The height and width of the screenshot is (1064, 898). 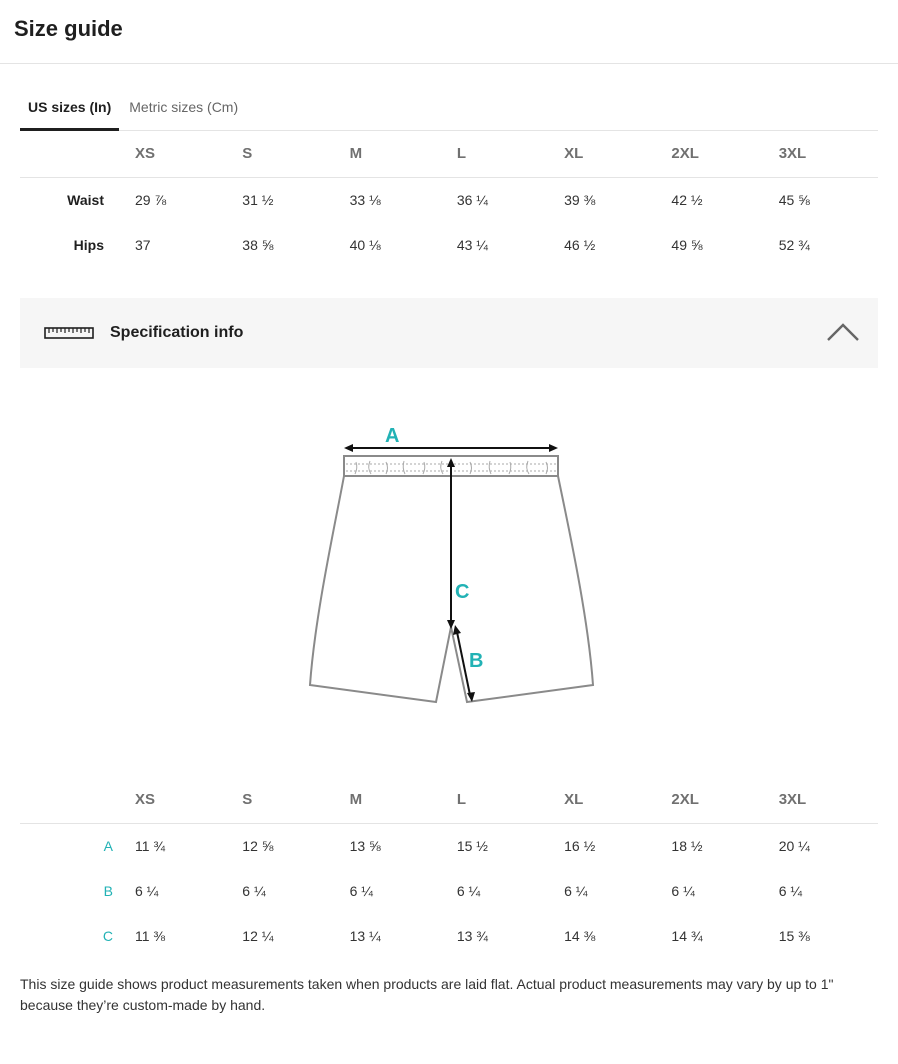 What do you see at coordinates (449, 244) in the screenshot?
I see `table-row: Hips 37 38 ⅝ 40 ⅛ 43 ¼ 46 ½ 49 ⅝ 52 ¾` at bounding box center [449, 244].